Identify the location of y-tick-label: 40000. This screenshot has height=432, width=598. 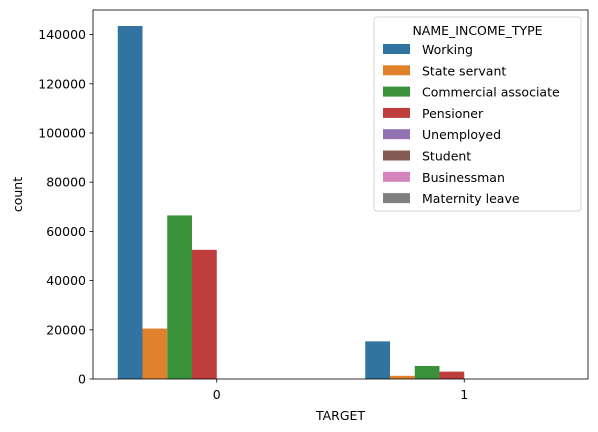
(66, 280).